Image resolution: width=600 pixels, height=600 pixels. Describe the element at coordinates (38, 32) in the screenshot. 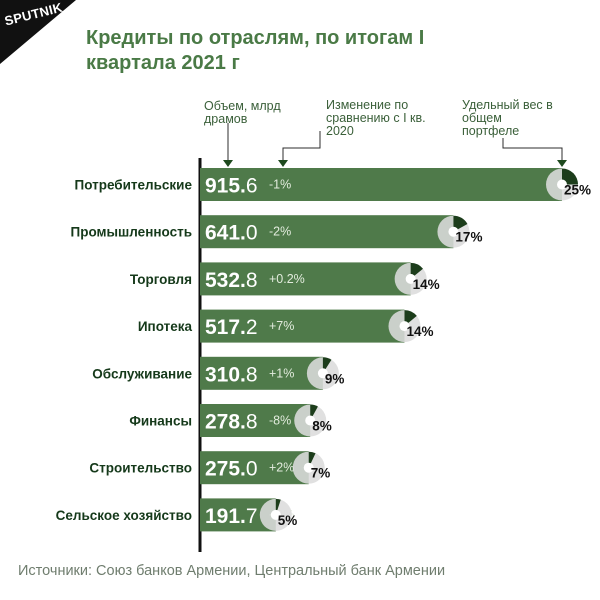

I see `sputnik-logo` at that location.